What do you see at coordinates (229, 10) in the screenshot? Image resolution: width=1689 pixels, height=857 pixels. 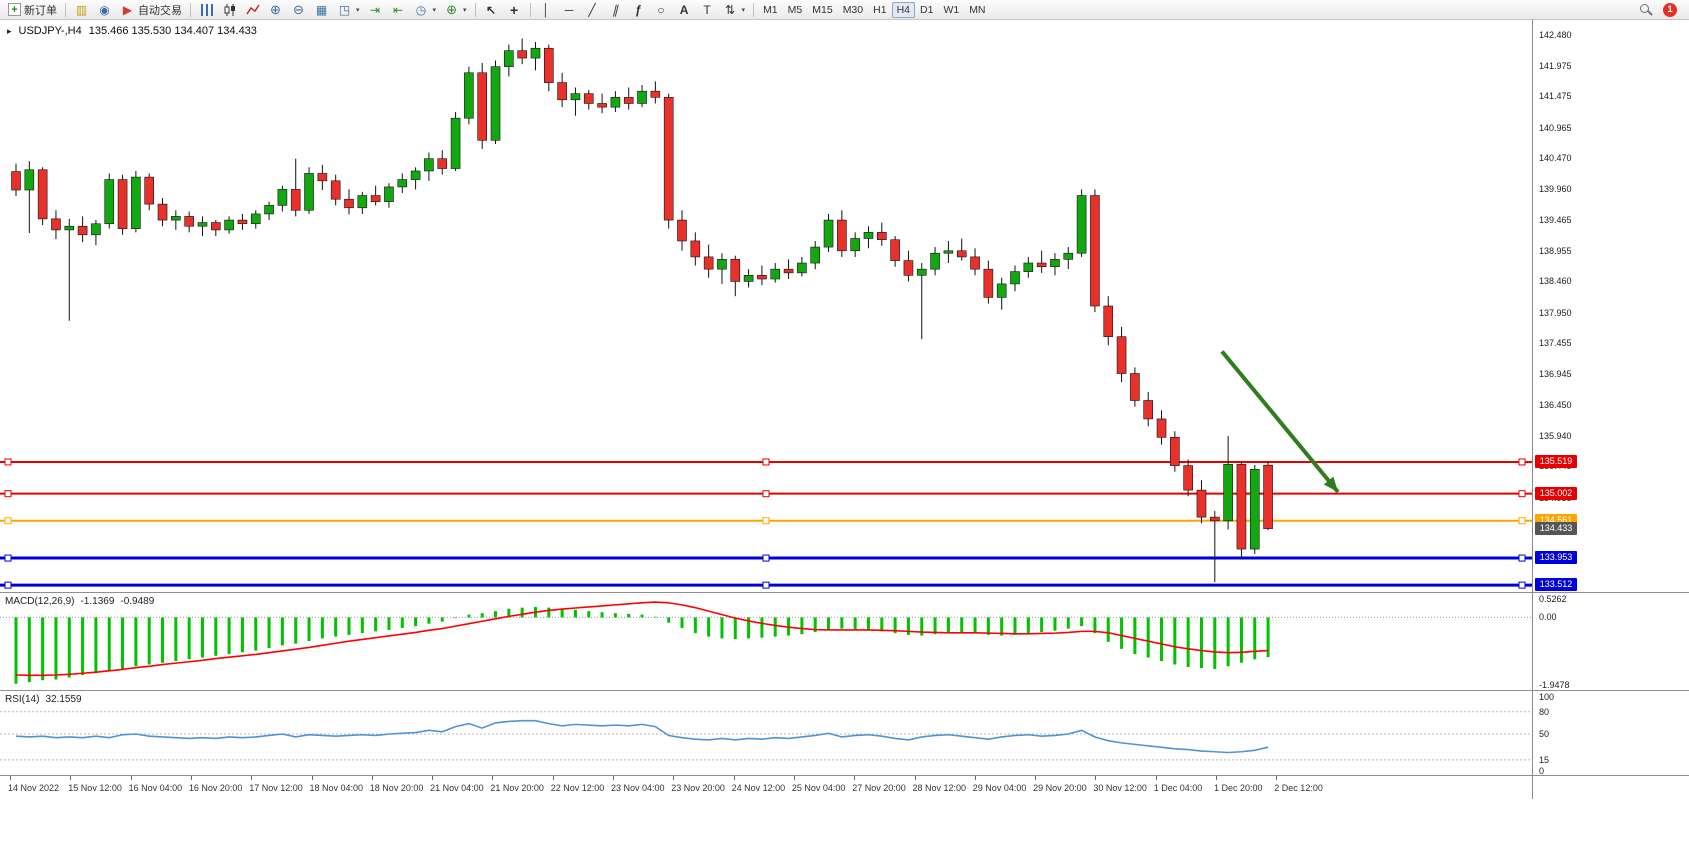 I see `candlestick-chart-button` at bounding box center [229, 10].